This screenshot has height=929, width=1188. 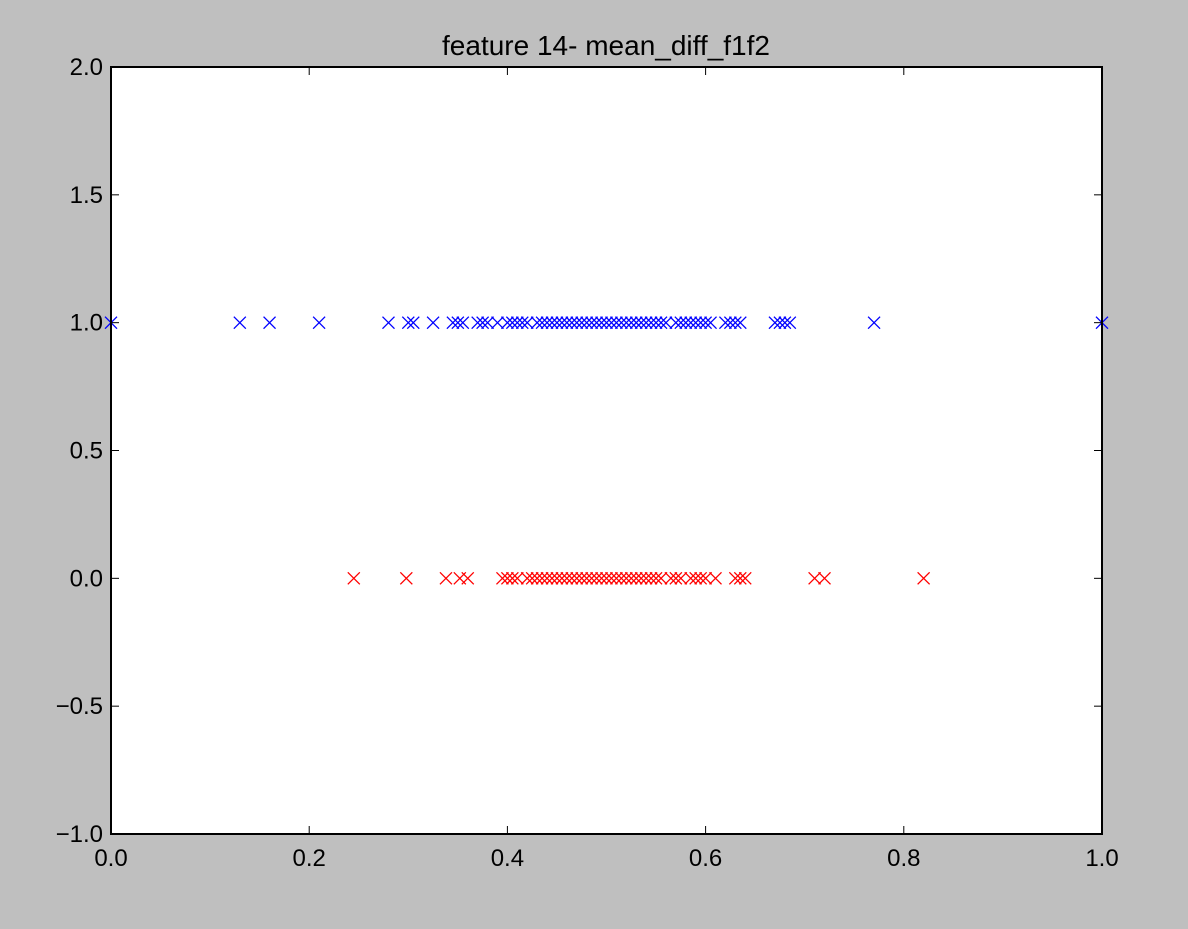 What do you see at coordinates (86, 67) in the screenshot?
I see `y-tick-label: 2.0` at bounding box center [86, 67].